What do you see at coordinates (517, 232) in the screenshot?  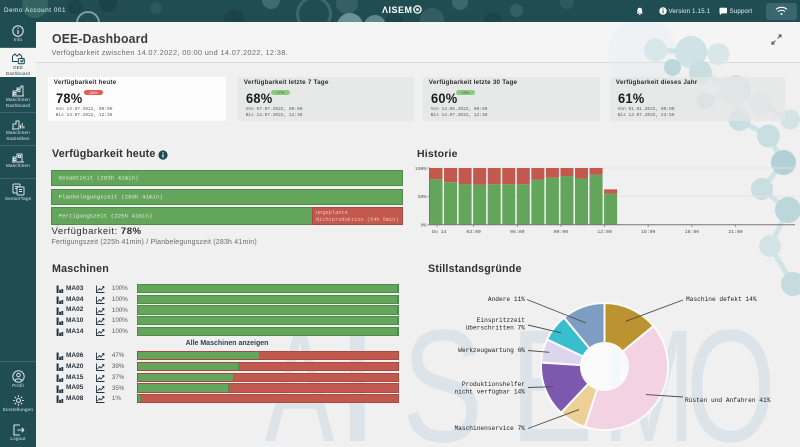 I see `svg-text: 06:00` at bounding box center [517, 232].